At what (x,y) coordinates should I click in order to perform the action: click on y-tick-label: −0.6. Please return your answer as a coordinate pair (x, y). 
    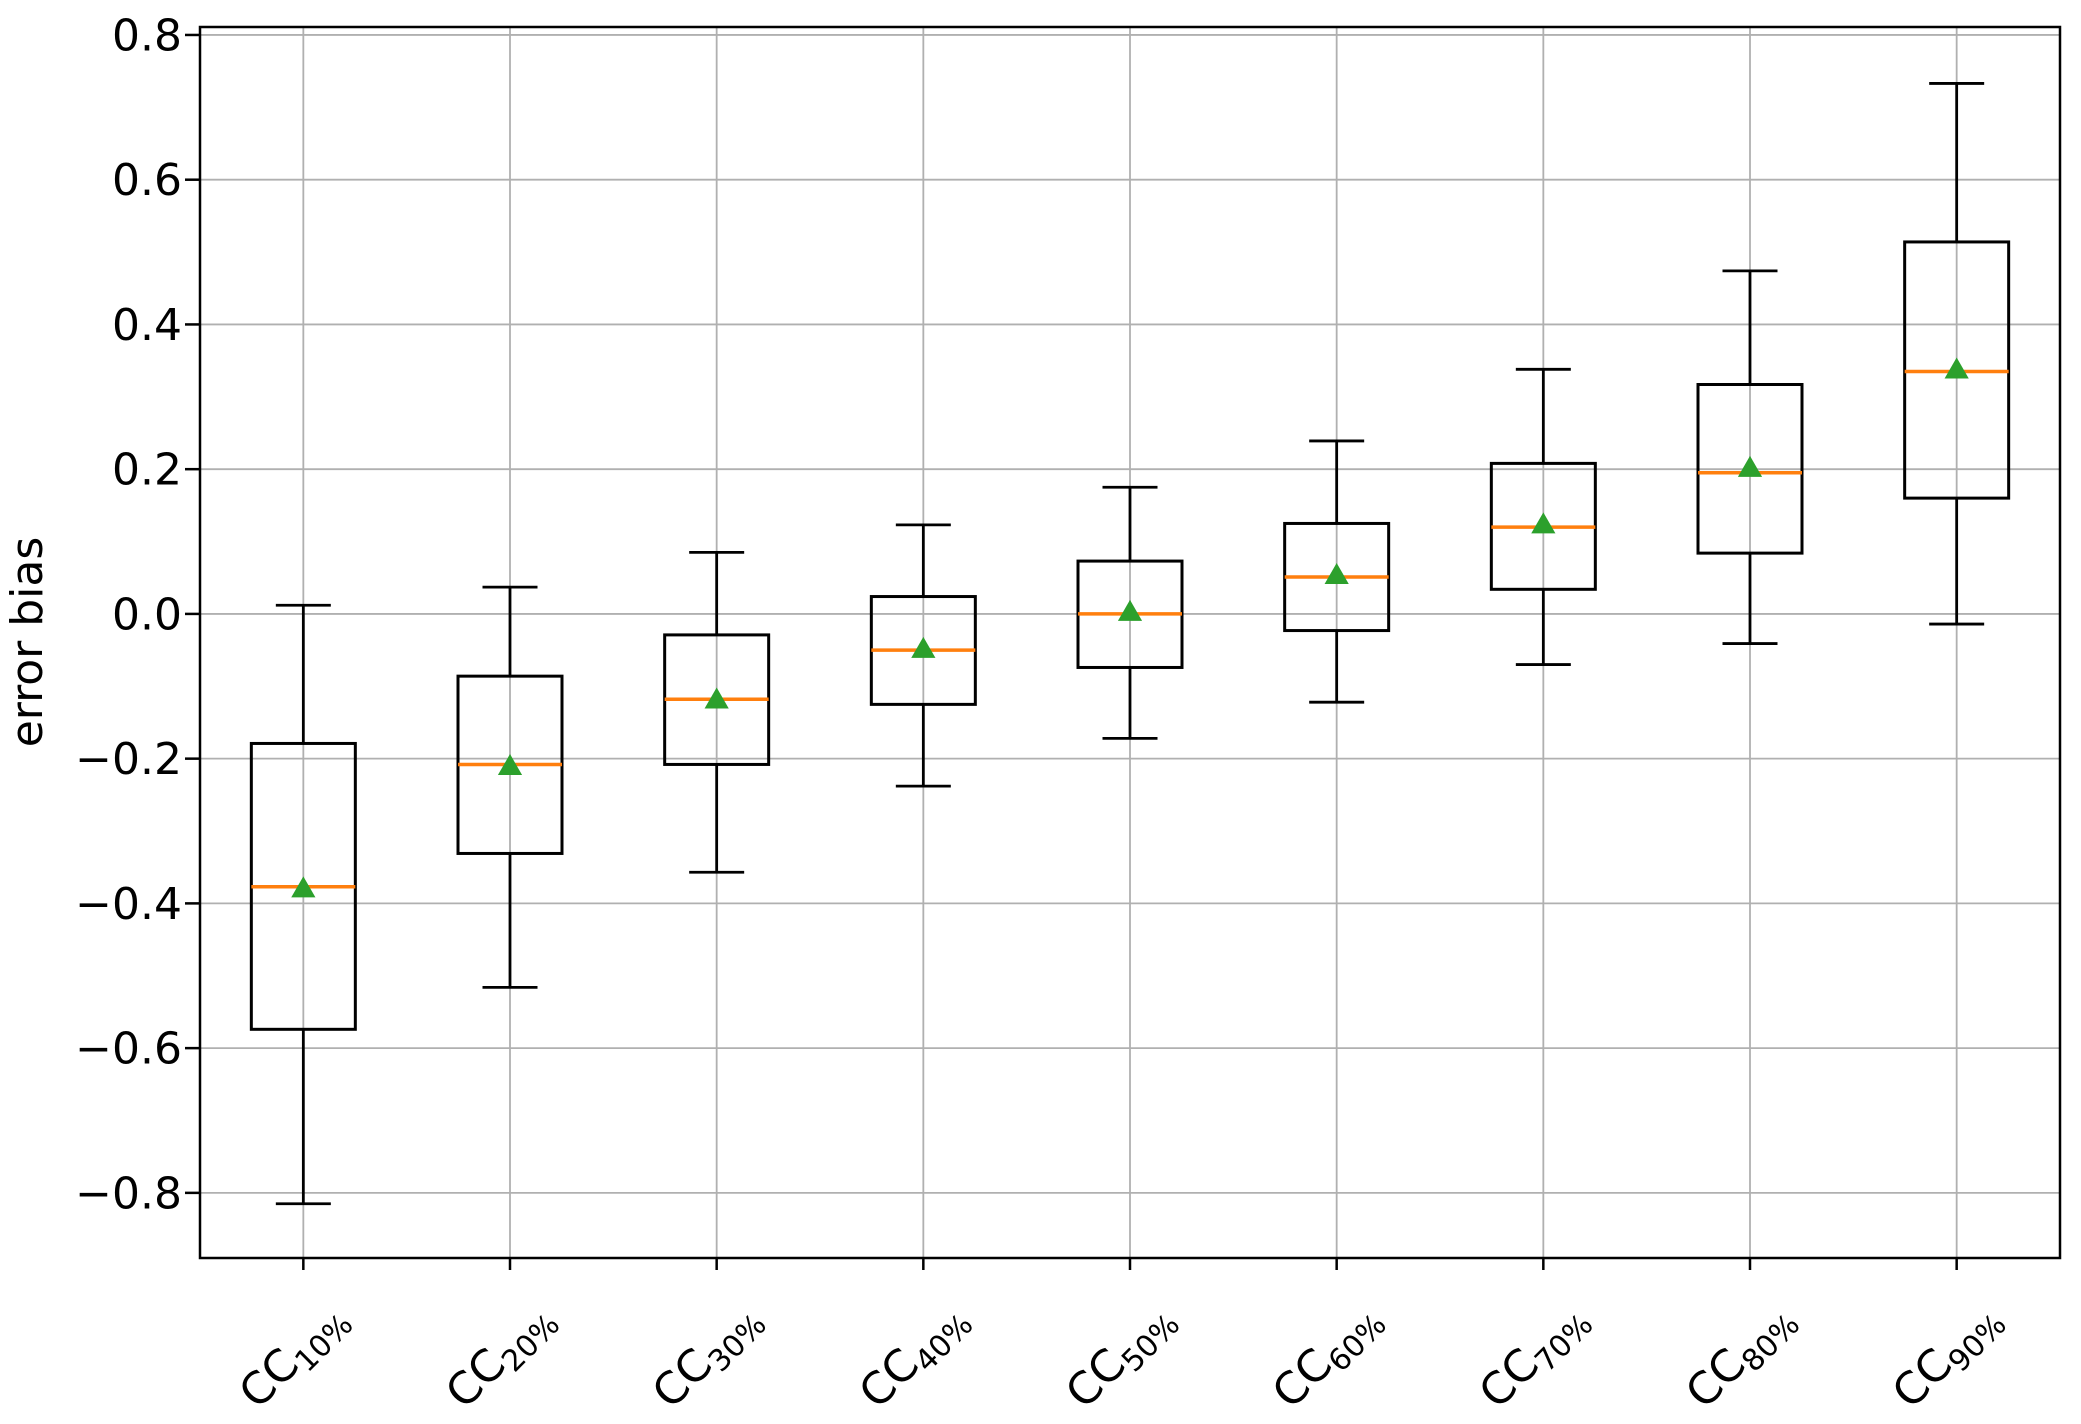
    Looking at the image, I should click on (128, 1049).